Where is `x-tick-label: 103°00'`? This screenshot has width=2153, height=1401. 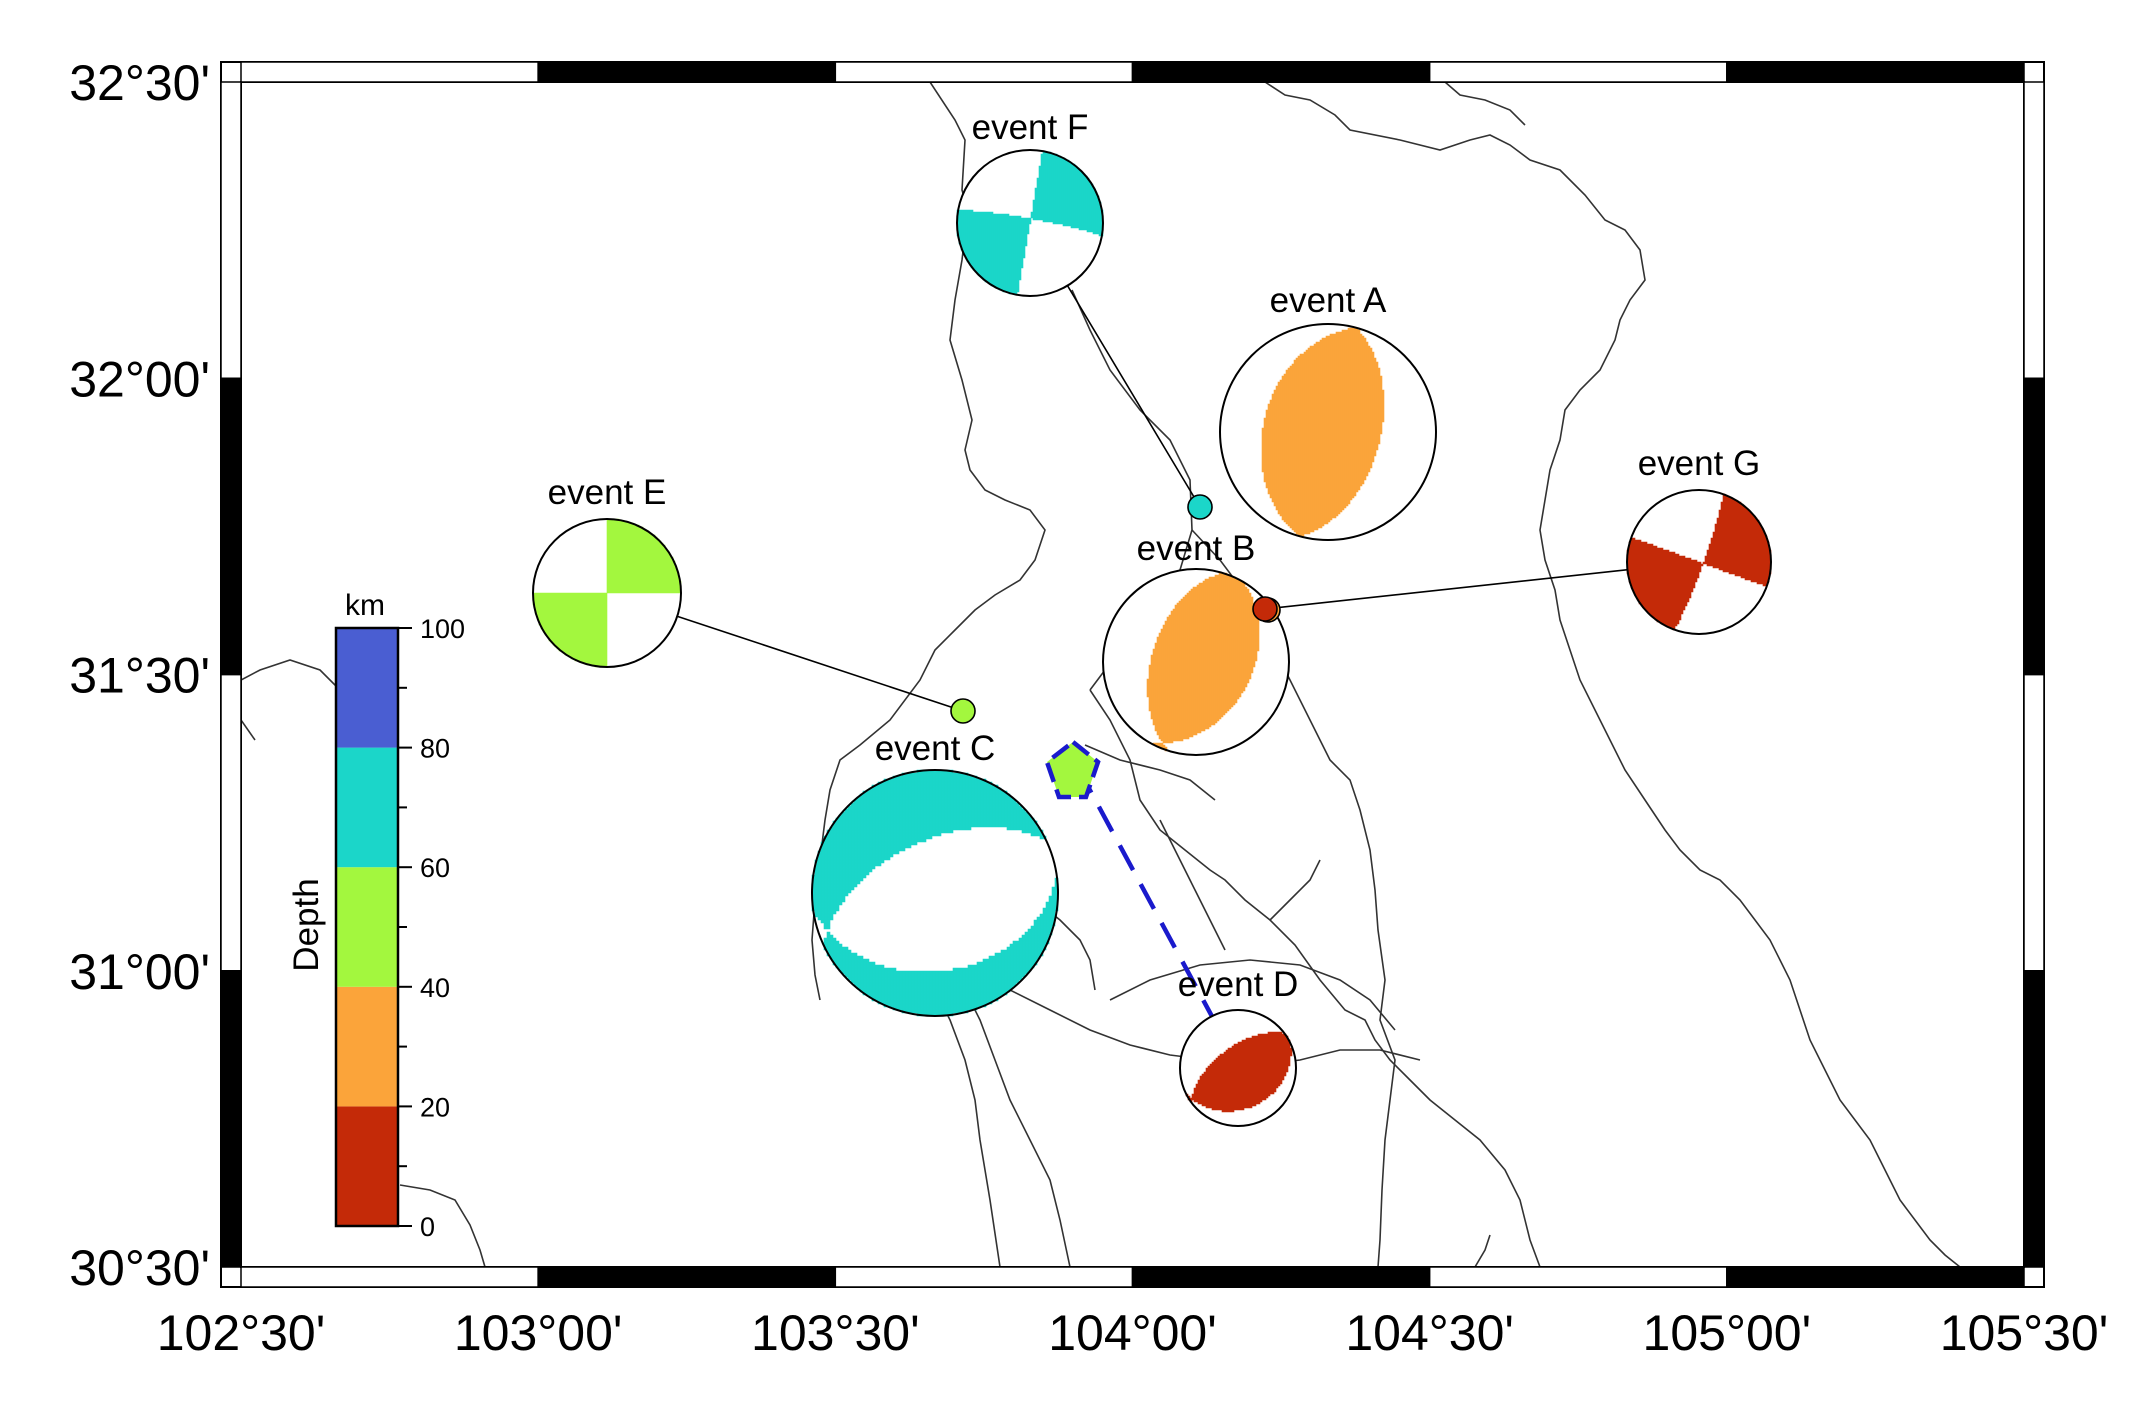
x-tick-label: 103°00' is located at coordinates (538, 1333).